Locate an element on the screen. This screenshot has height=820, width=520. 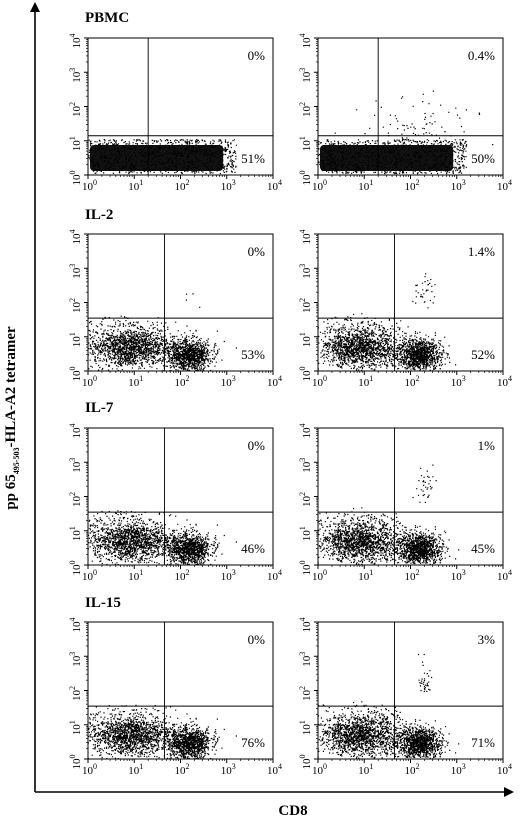
quadrant-upper-right-pct: 0.4% is located at coordinates (481, 55).